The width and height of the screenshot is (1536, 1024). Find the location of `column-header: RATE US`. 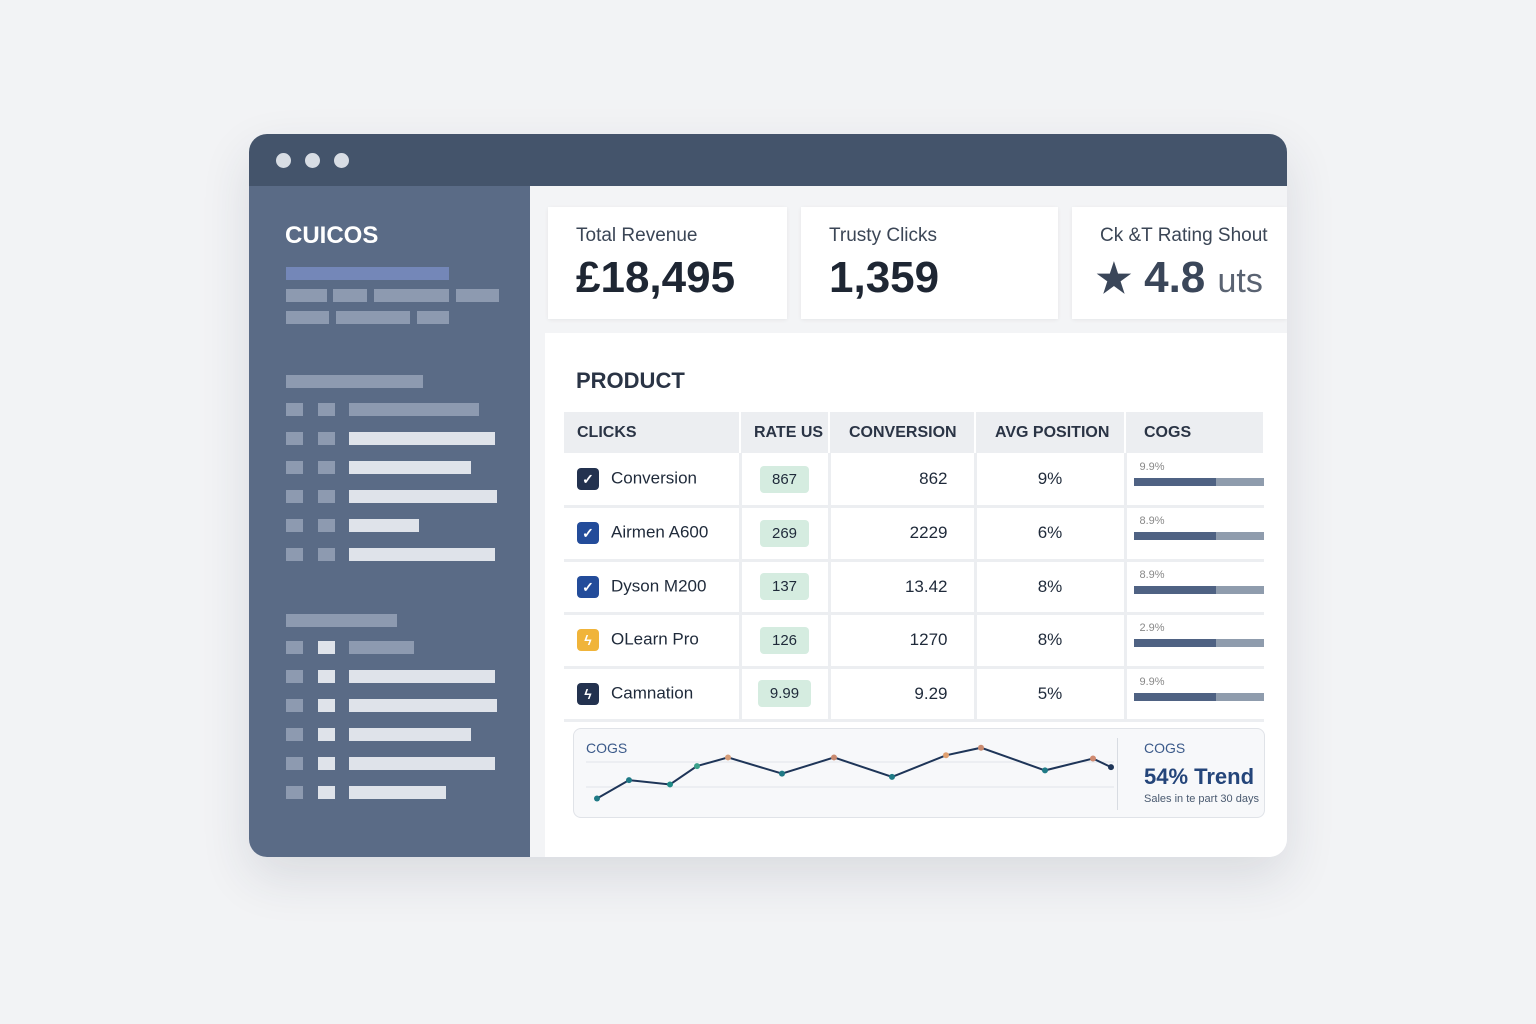

column-header: RATE US is located at coordinates (785, 432).